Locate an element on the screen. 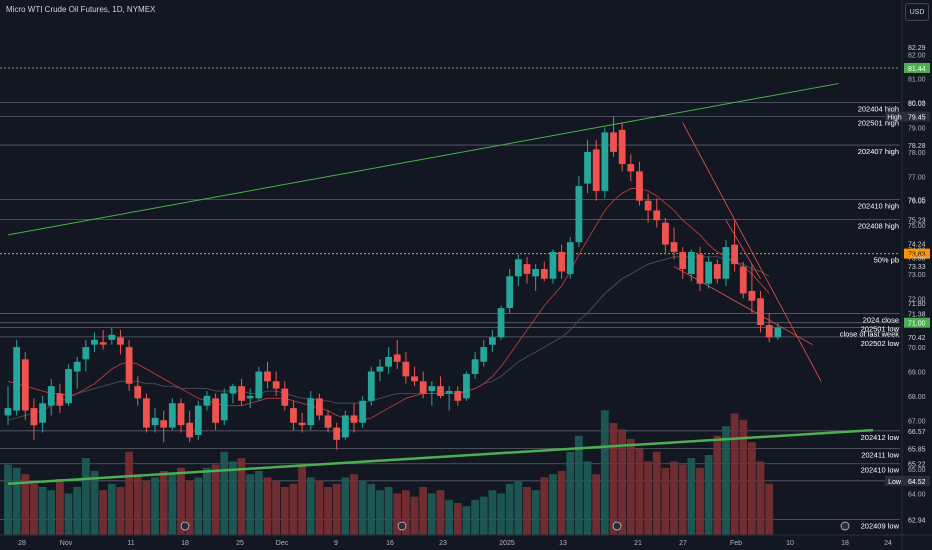 The height and width of the screenshot is (550, 932). price-tag-label: Low is located at coordinates (895, 482).